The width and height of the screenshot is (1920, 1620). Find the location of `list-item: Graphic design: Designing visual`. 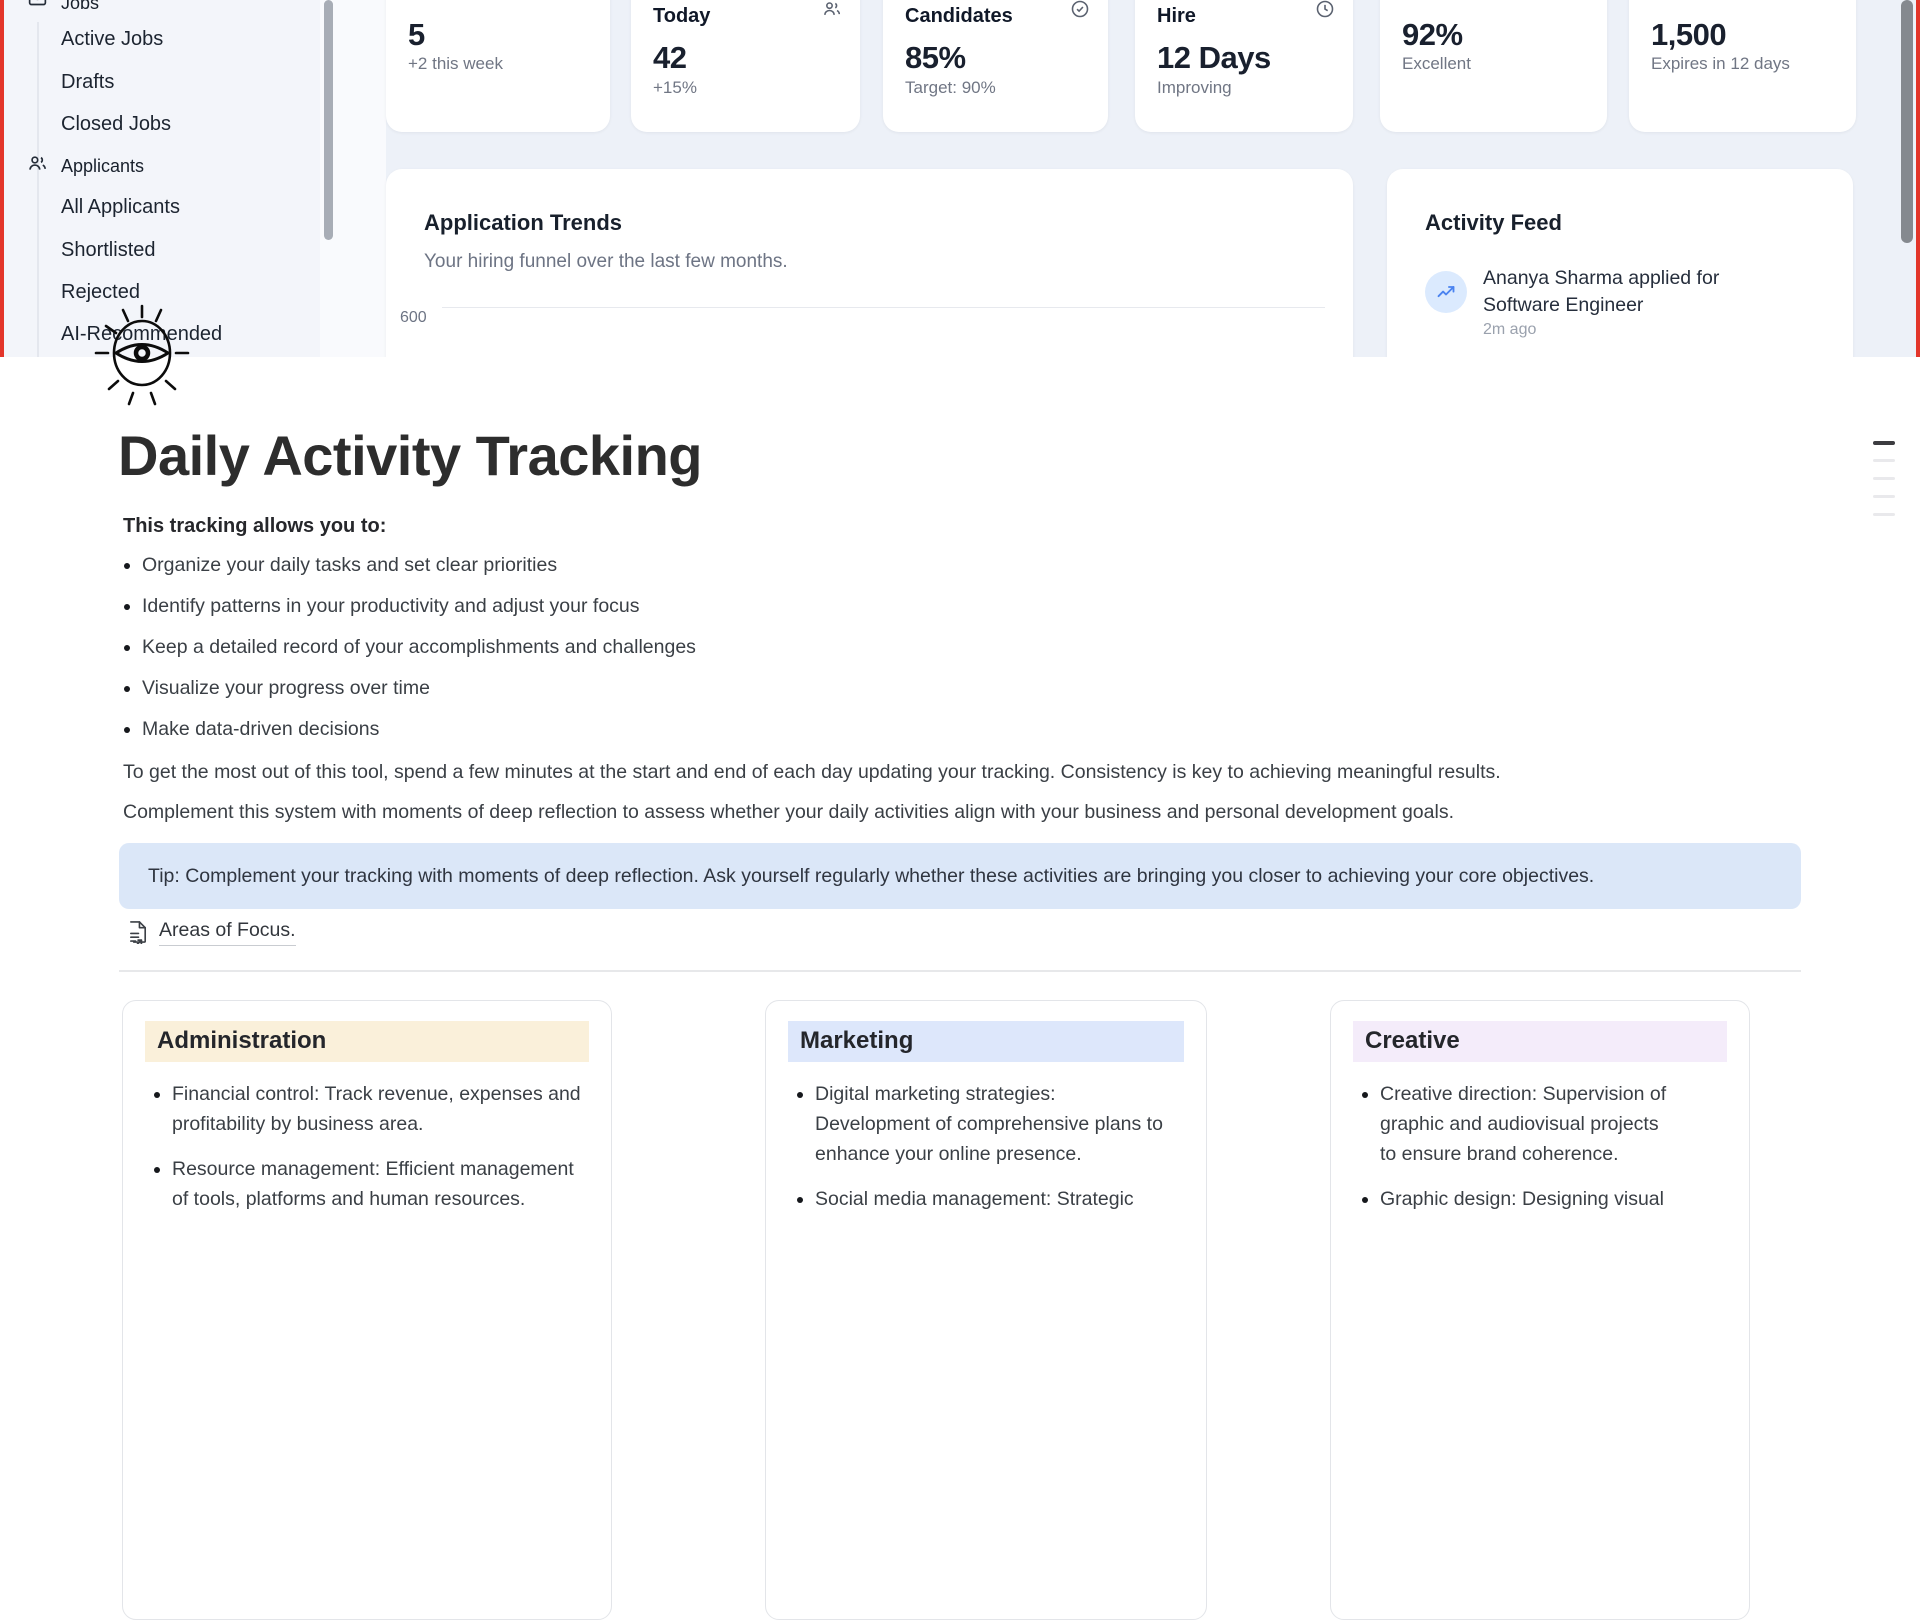

list-item: Graphic design: Designing visual is located at coordinates (1530, 1199).